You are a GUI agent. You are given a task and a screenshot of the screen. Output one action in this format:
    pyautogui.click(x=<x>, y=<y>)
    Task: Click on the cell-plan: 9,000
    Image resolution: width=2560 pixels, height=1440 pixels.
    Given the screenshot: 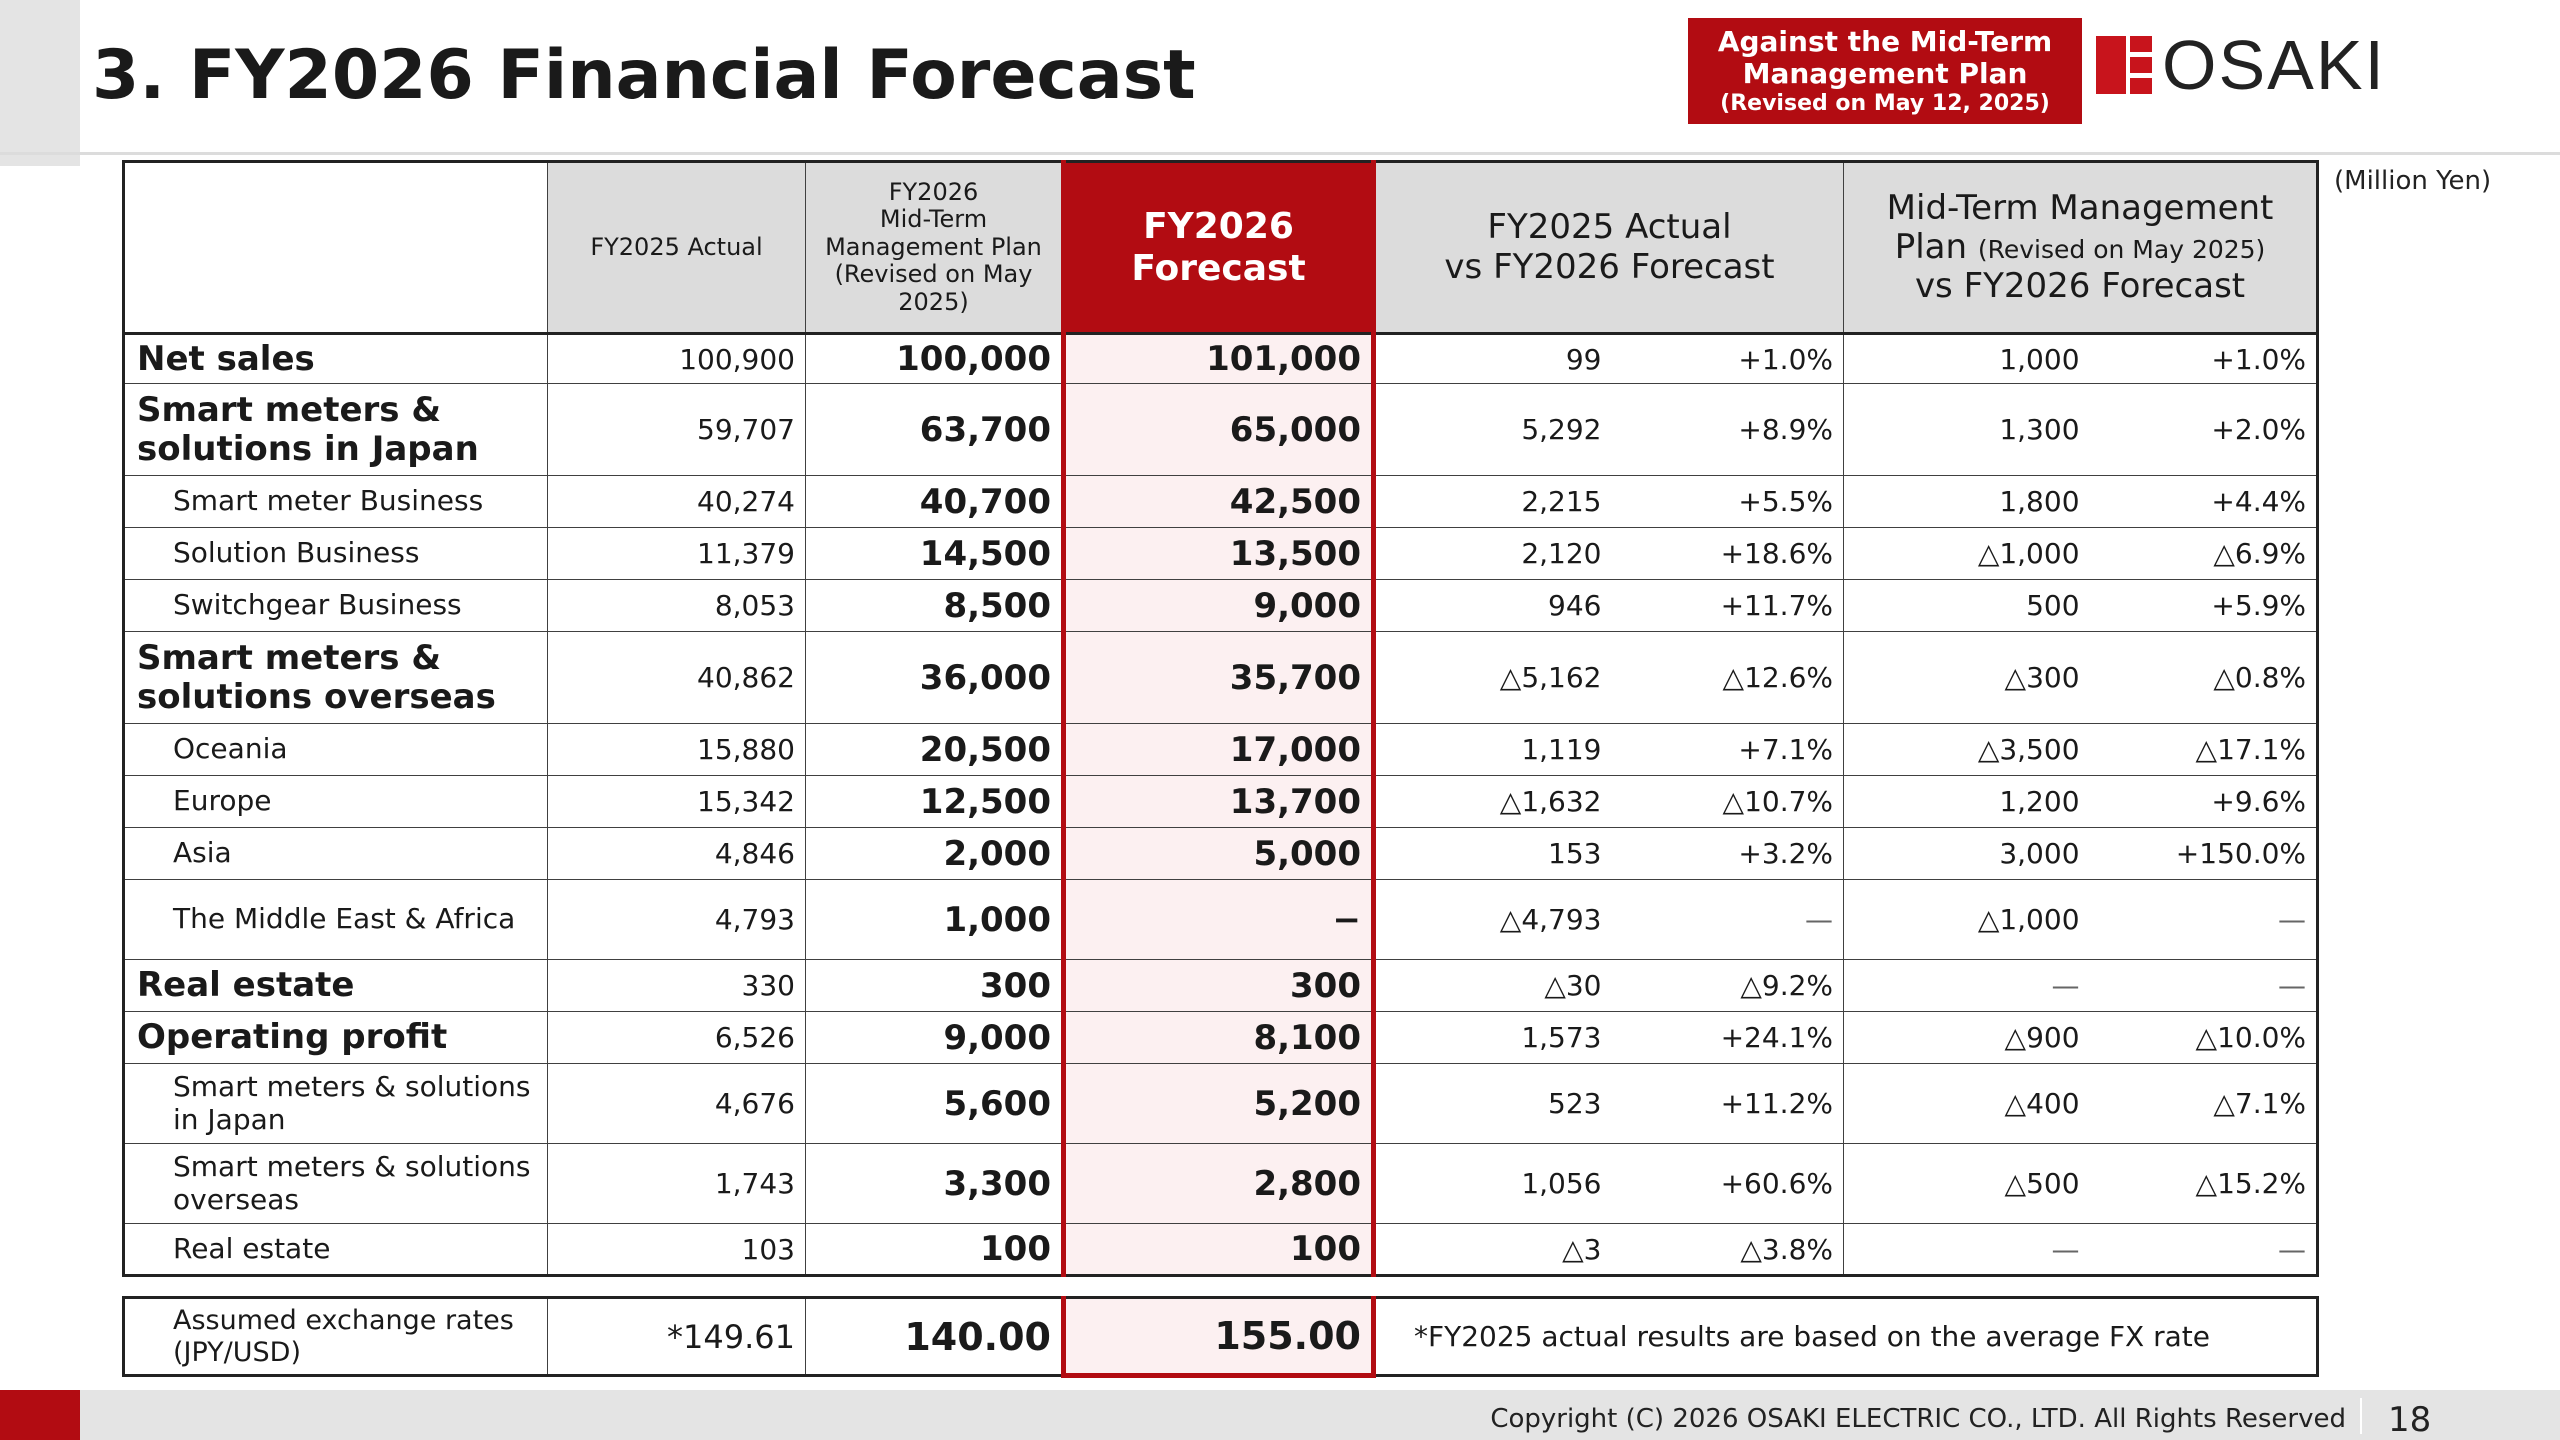 What is the action you would take?
    pyautogui.click(x=934, y=1037)
    